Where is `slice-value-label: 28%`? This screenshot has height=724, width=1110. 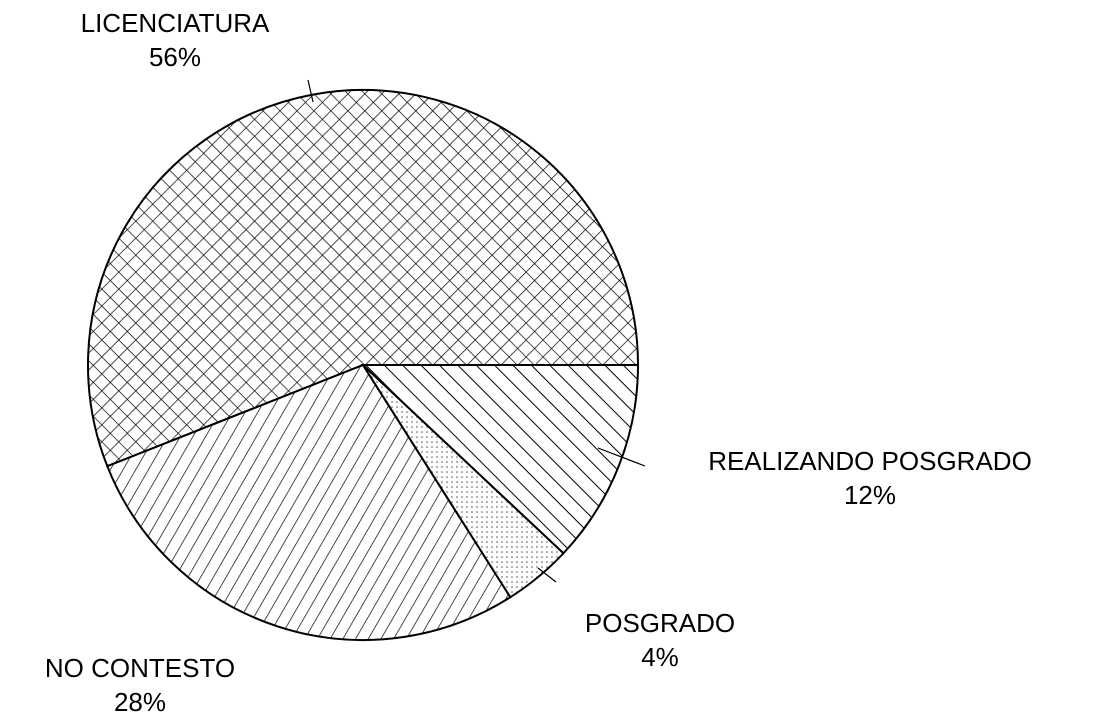 slice-value-label: 28% is located at coordinates (140, 702).